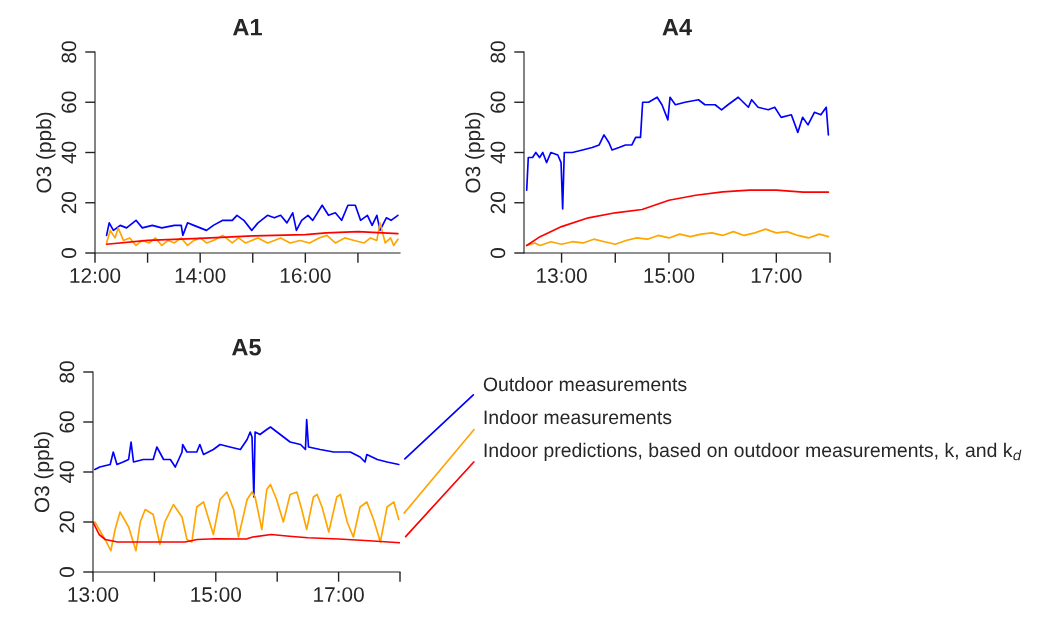  Describe the element at coordinates (246, 347) in the screenshot. I see `chart-title: A5` at that location.